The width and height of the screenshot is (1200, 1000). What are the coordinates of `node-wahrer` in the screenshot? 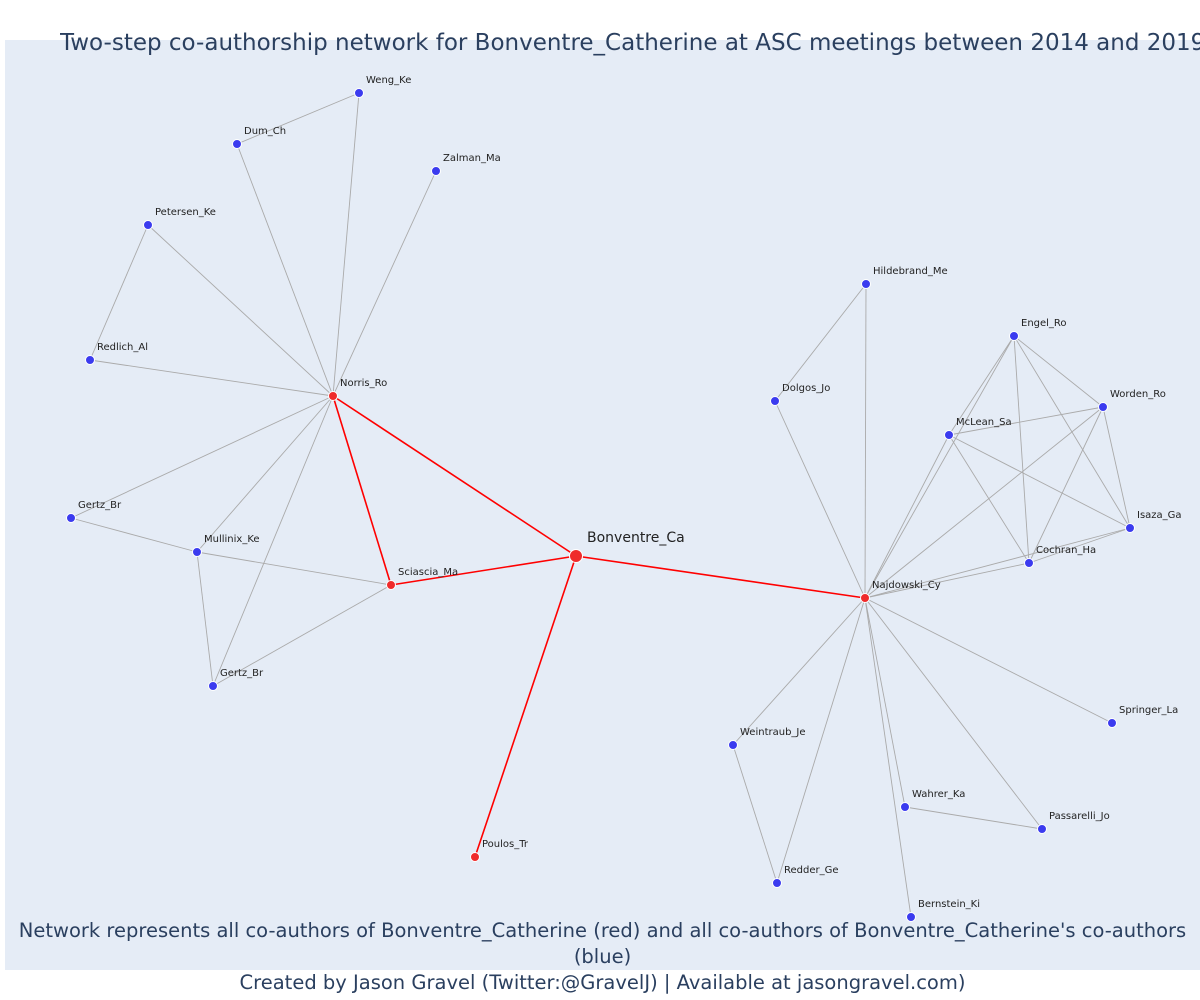 It's located at (905, 807).